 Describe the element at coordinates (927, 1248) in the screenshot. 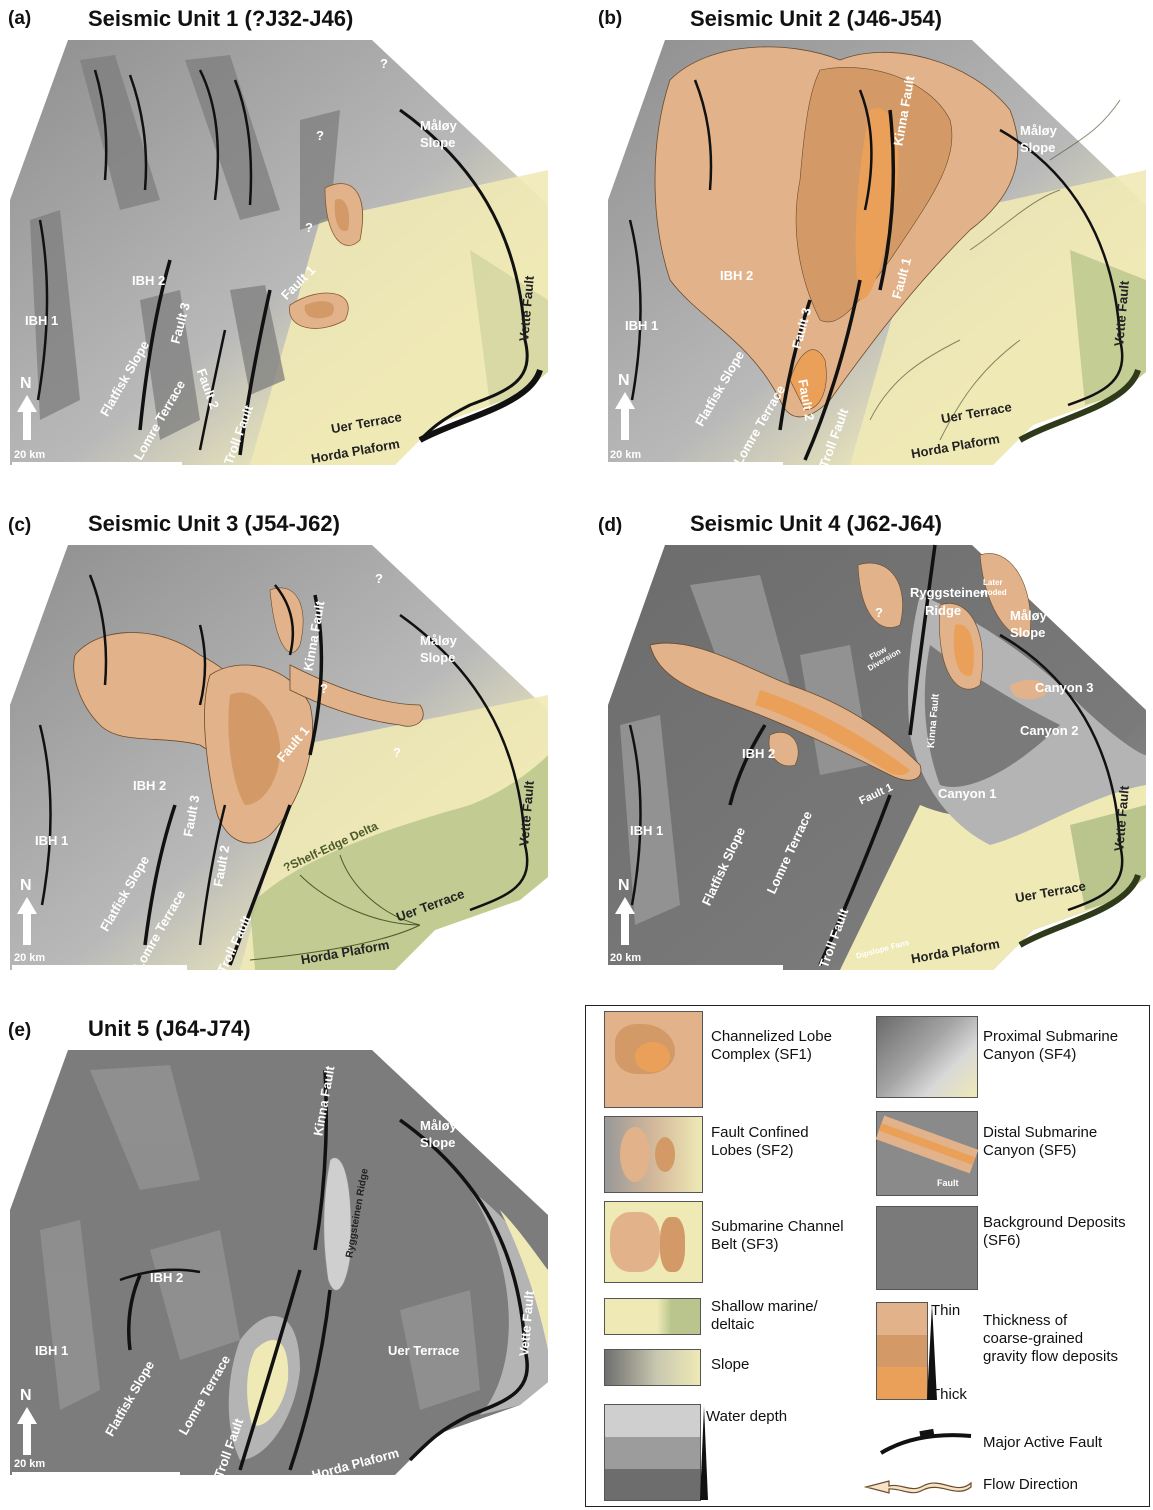

I see `swatch-sf6` at that location.